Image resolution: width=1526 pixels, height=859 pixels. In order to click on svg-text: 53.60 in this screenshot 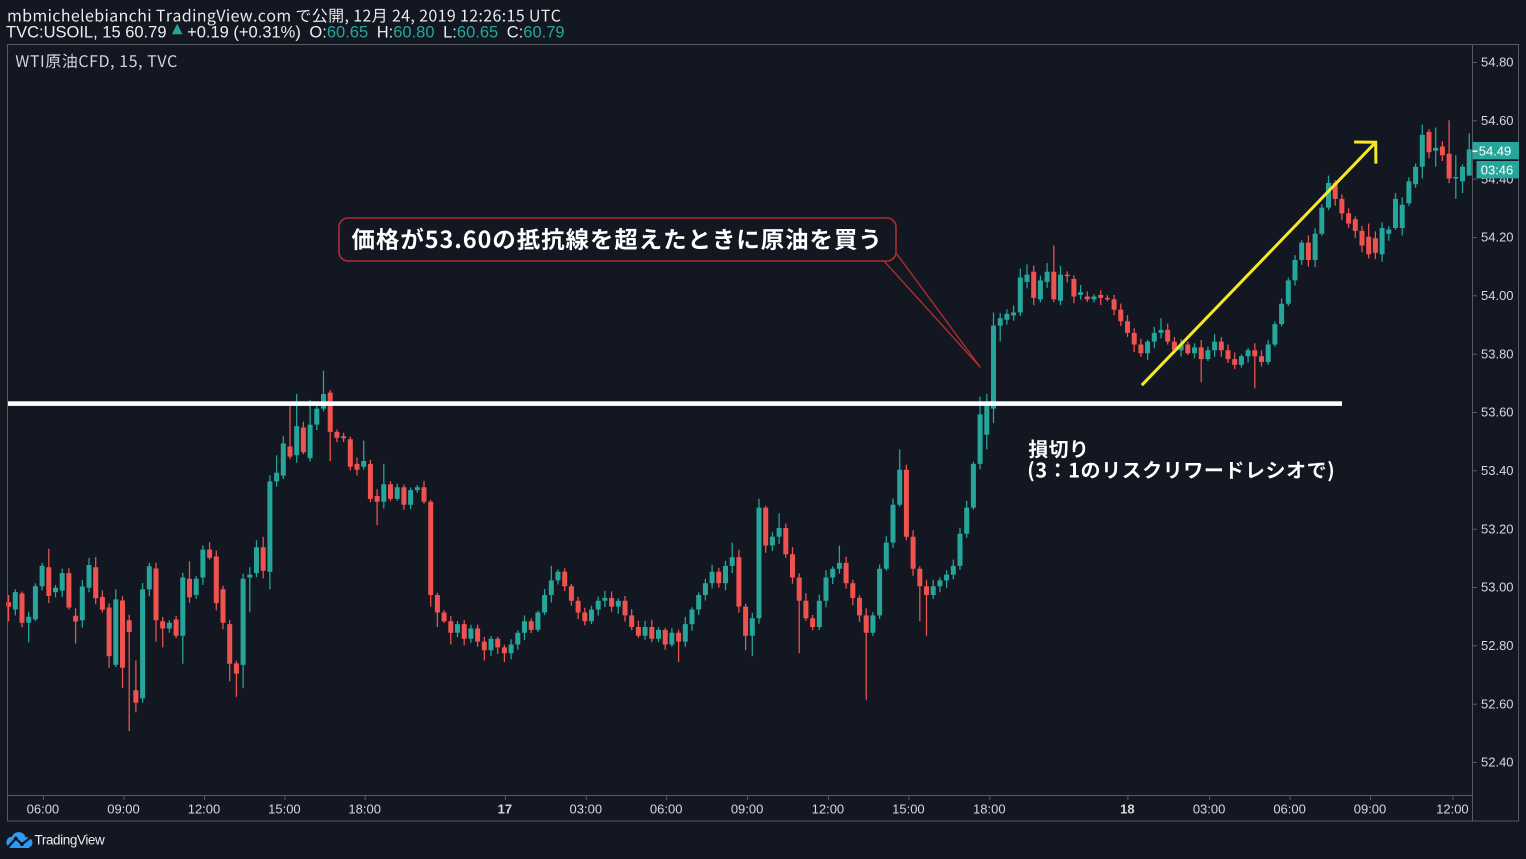, I will do `click(1497, 412)`.